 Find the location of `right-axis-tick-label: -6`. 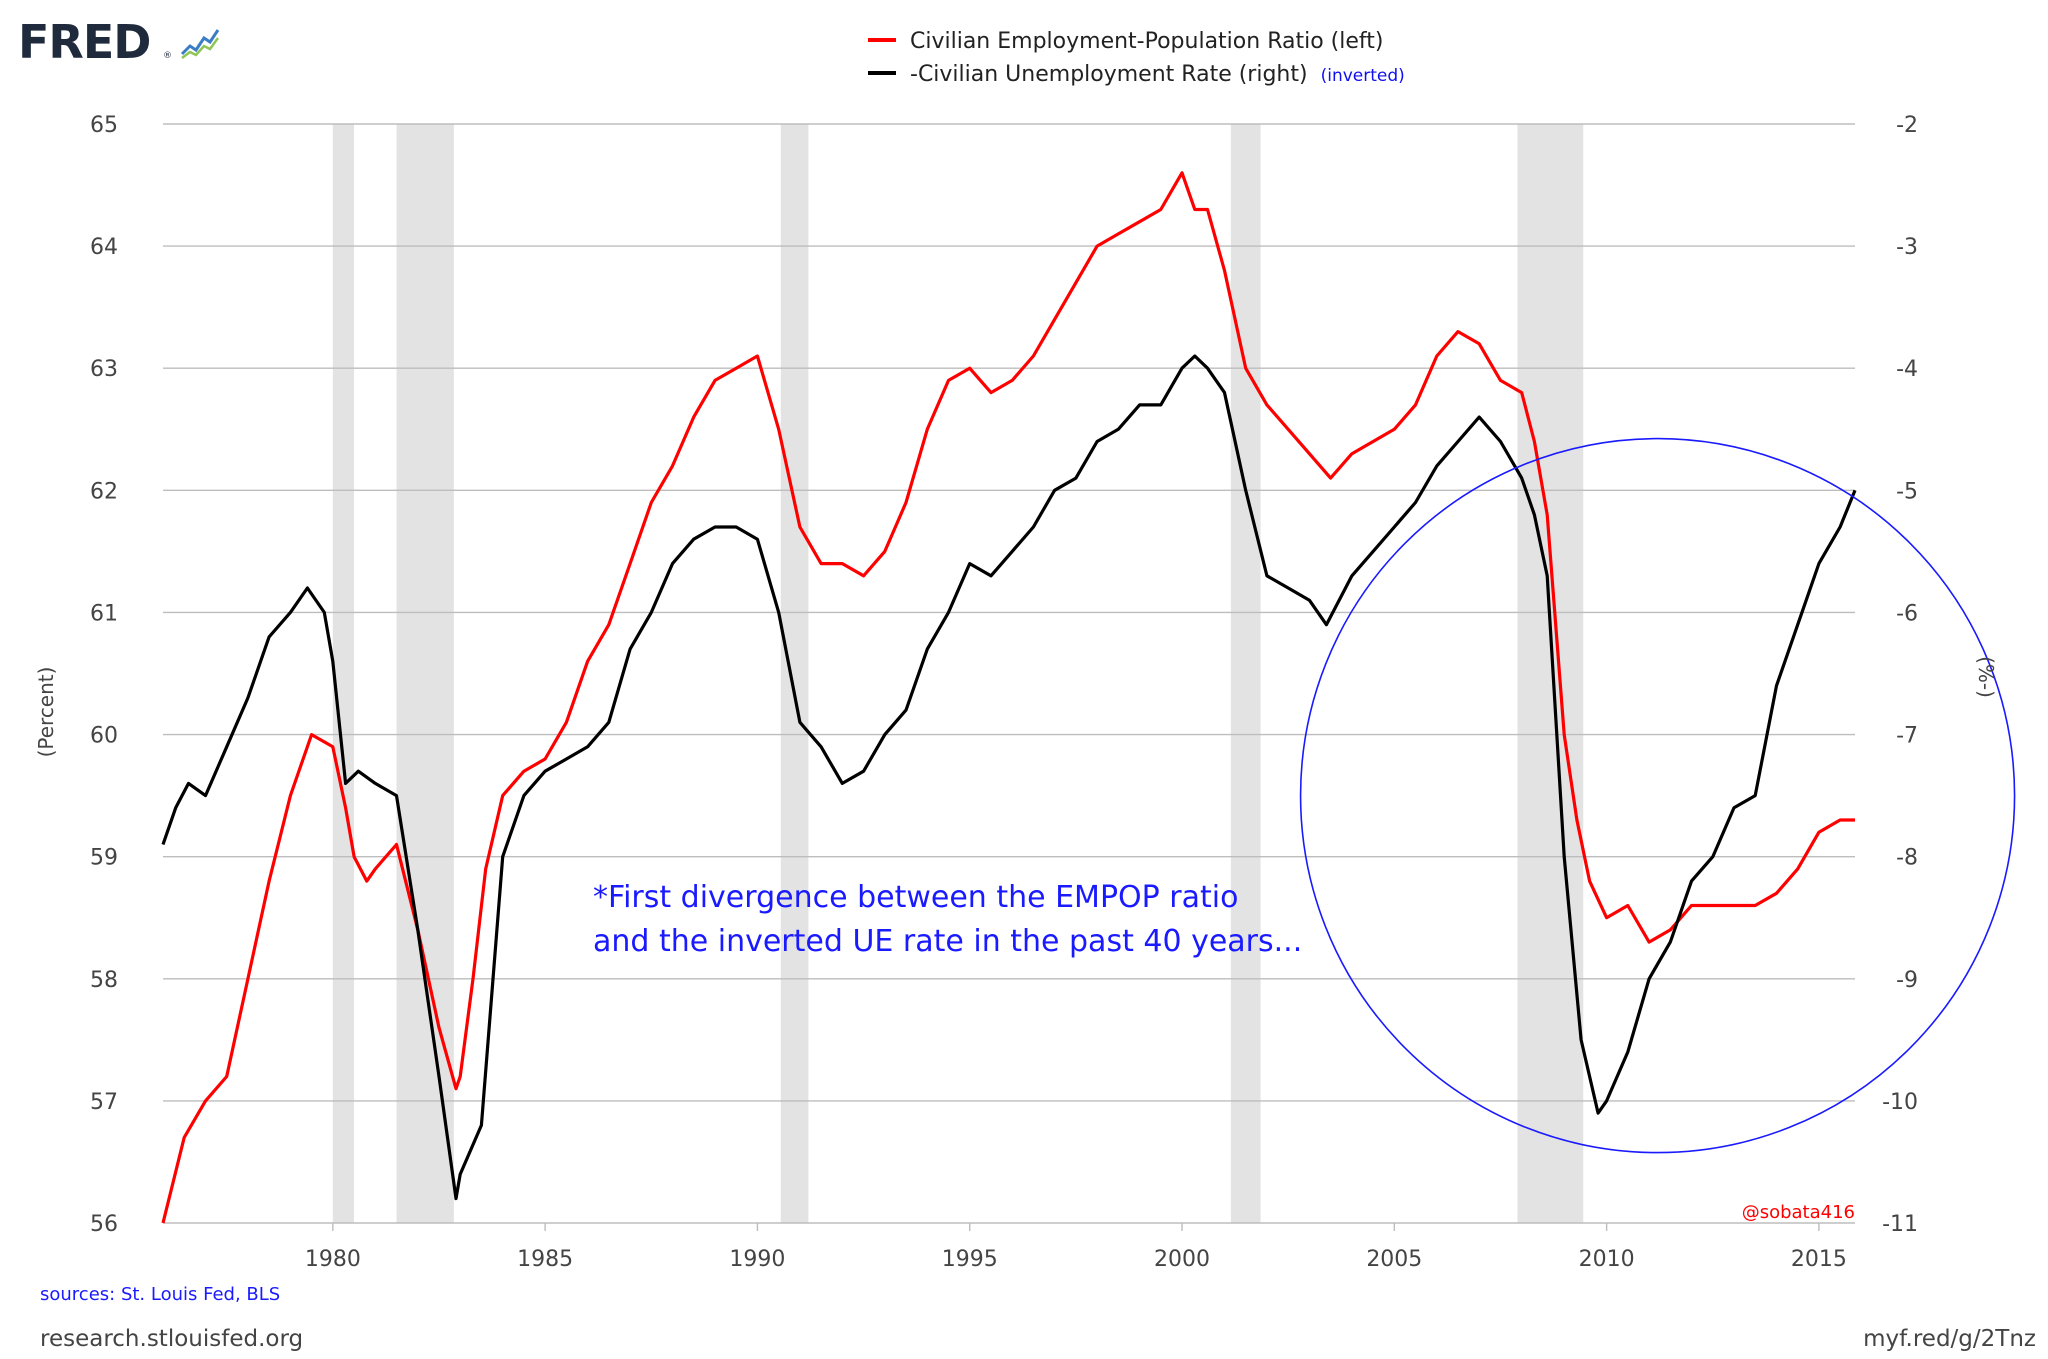

right-axis-tick-label: -6 is located at coordinates (1907, 613).